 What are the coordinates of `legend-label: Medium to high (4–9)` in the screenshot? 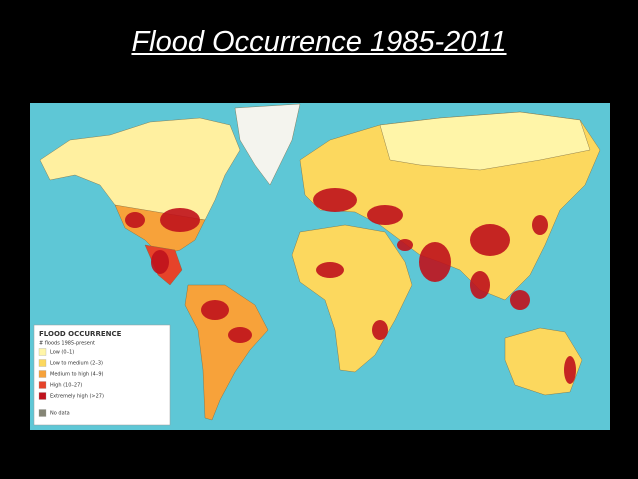 It's located at (76, 375).